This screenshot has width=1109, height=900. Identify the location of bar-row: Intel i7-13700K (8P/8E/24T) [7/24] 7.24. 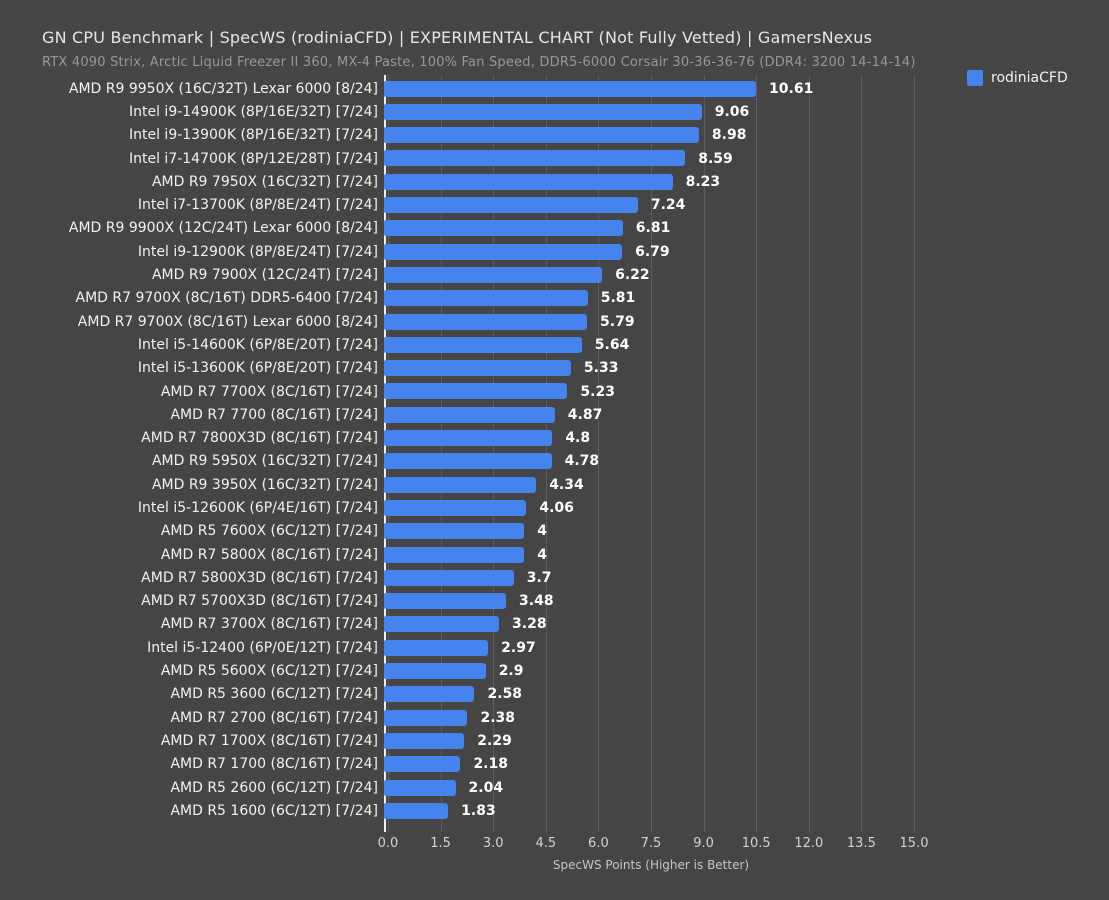
(554, 204).